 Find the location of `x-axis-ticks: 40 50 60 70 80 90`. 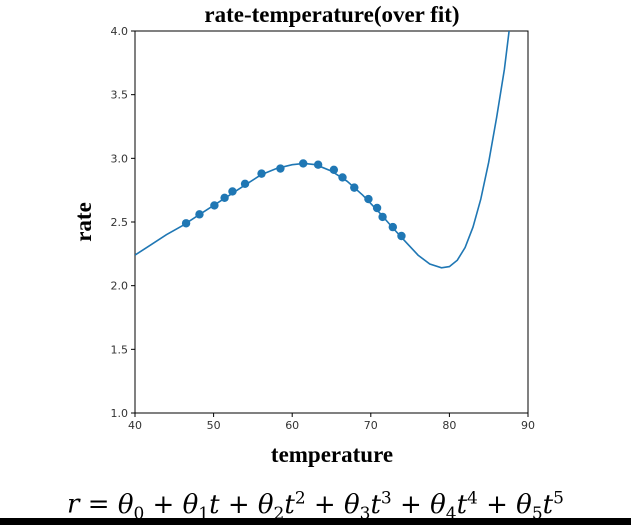

x-axis-ticks: 40 50 60 70 80 90 is located at coordinates (331, 422).